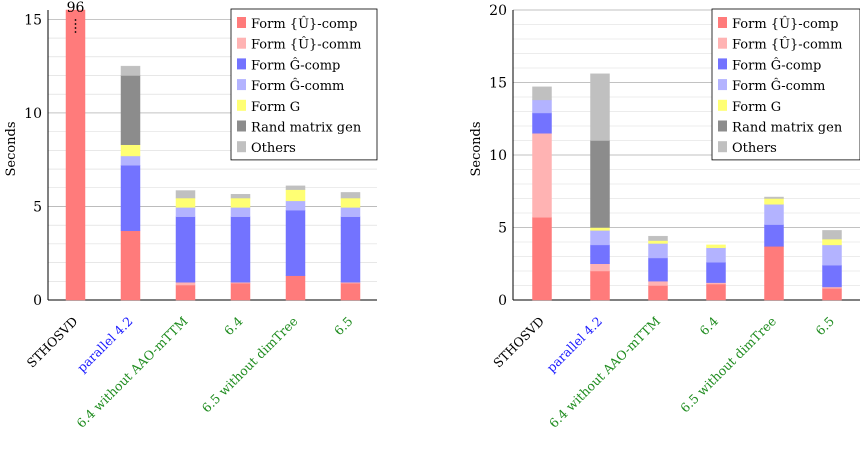 The height and width of the screenshot is (450, 860). I want to click on clipped-bar-value-label: 96, so click(76, 8).